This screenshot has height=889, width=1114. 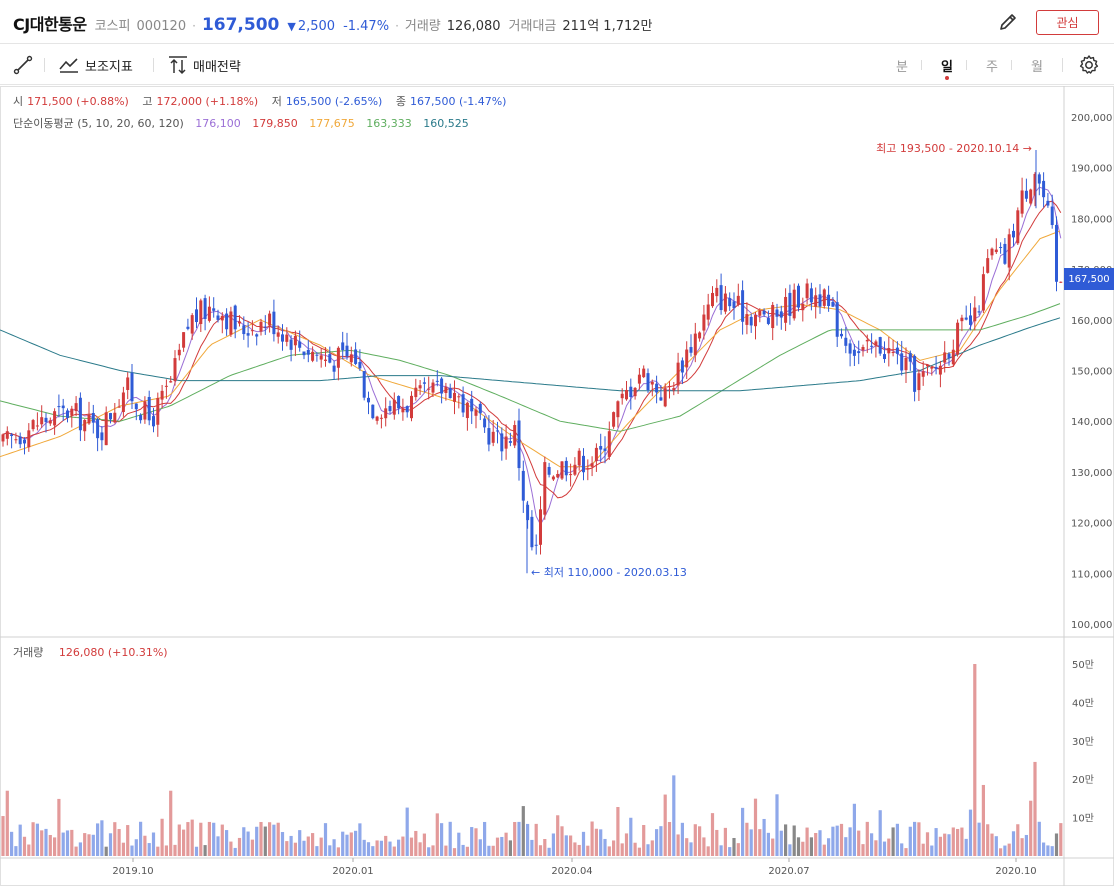 What do you see at coordinates (947, 78) in the screenshot?
I see `active-dot` at bounding box center [947, 78].